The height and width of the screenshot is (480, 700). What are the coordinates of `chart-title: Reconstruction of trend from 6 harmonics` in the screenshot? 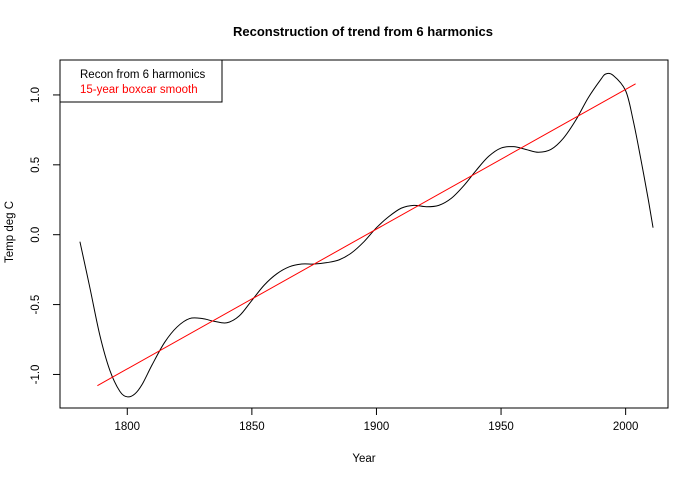 It's located at (363, 31).